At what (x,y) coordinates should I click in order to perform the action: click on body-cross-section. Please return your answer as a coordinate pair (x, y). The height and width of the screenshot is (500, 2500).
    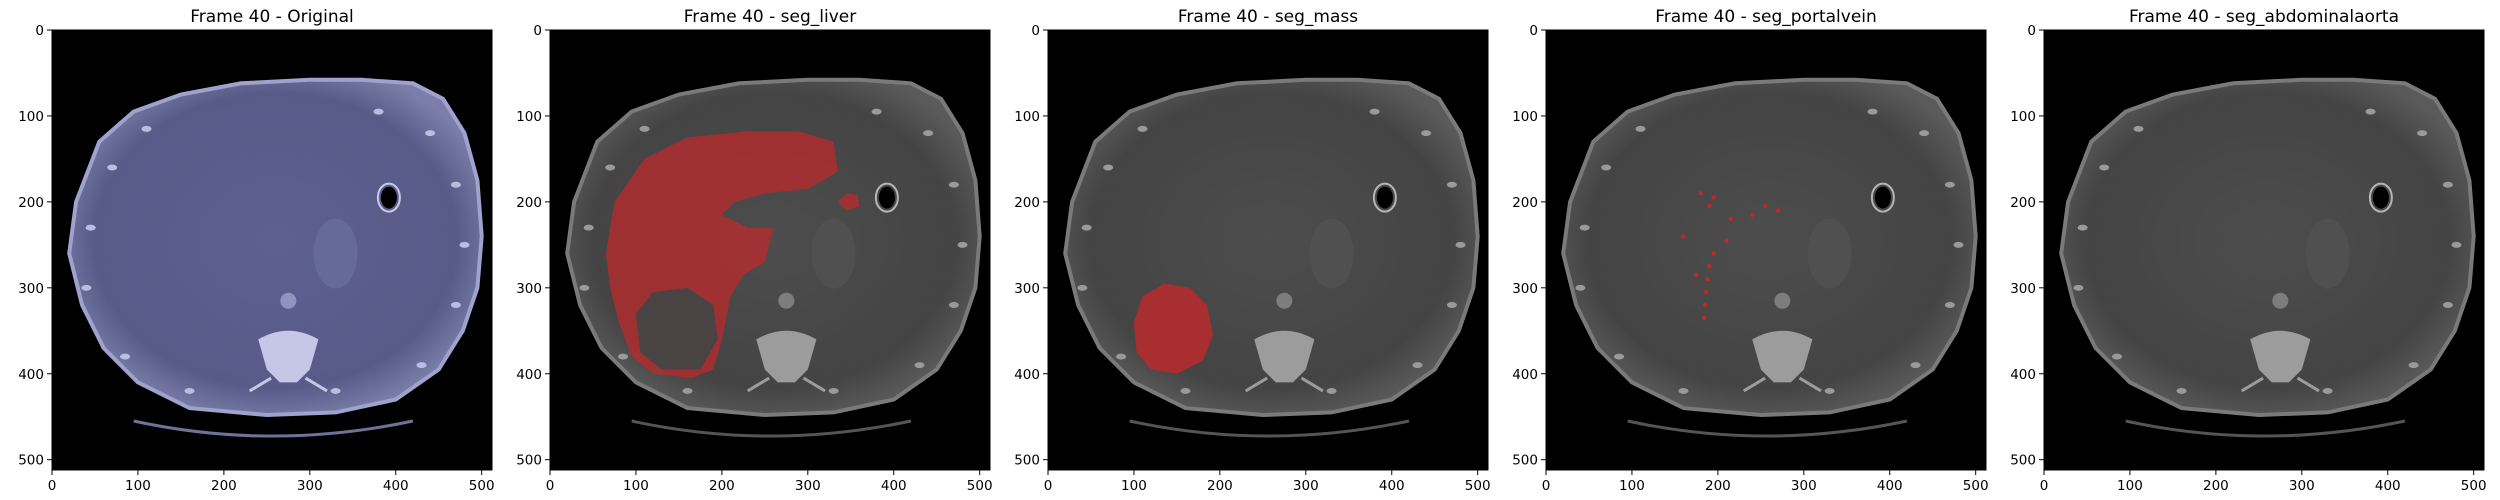
    Looking at the image, I should click on (275, 247).